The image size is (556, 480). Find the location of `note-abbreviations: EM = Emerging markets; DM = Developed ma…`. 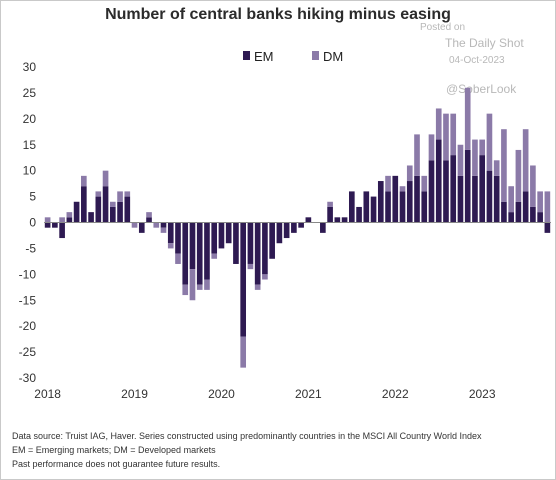

note-abbreviations: EM = Emerging markets; DM = Developed ma… is located at coordinates (114, 450).